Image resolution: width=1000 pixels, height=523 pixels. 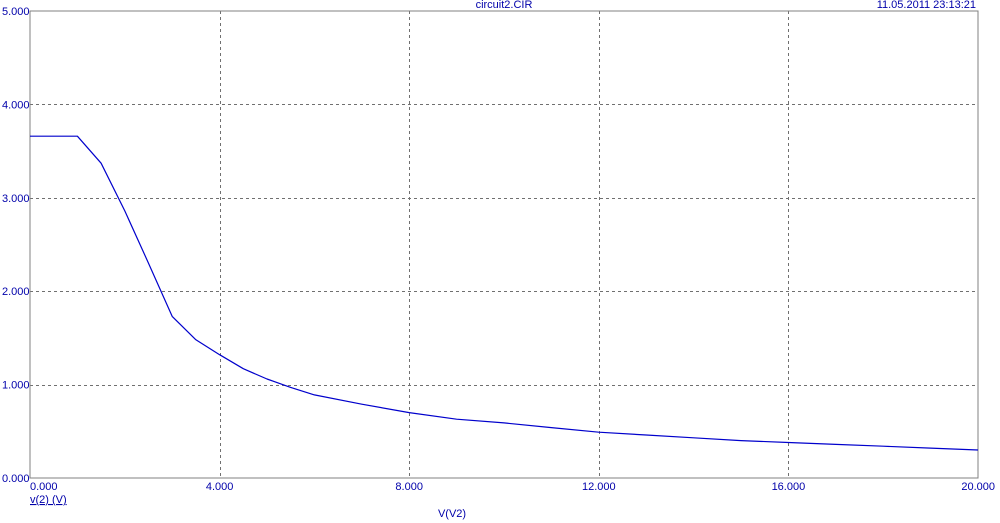 I want to click on x-tick-label: 4.000, so click(x=220, y=487).